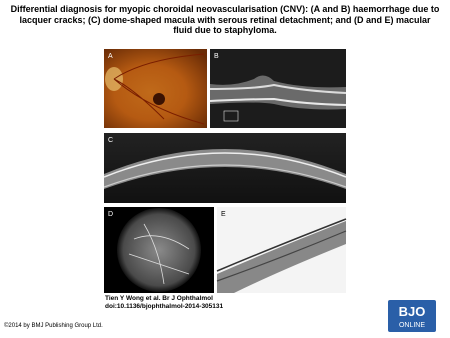 Image resolution: width=450 pixels, height=338 pixels. What do you see at coordinates (159, 250) in the screenshot?
I see `panel-d: D` at bounding box center [159, 250].